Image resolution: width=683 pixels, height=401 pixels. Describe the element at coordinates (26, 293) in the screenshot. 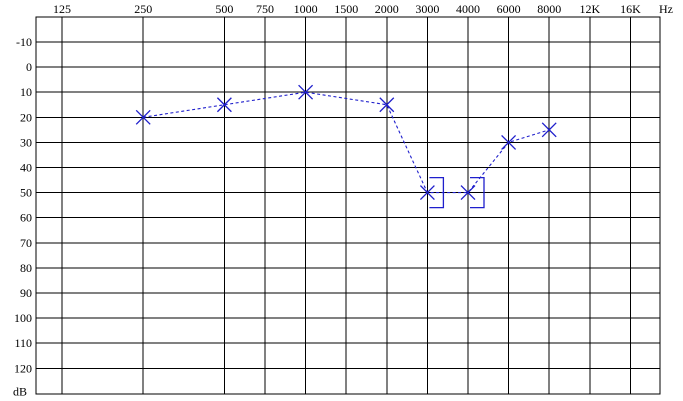

I see `y-tick-label-90: 90` at that location.